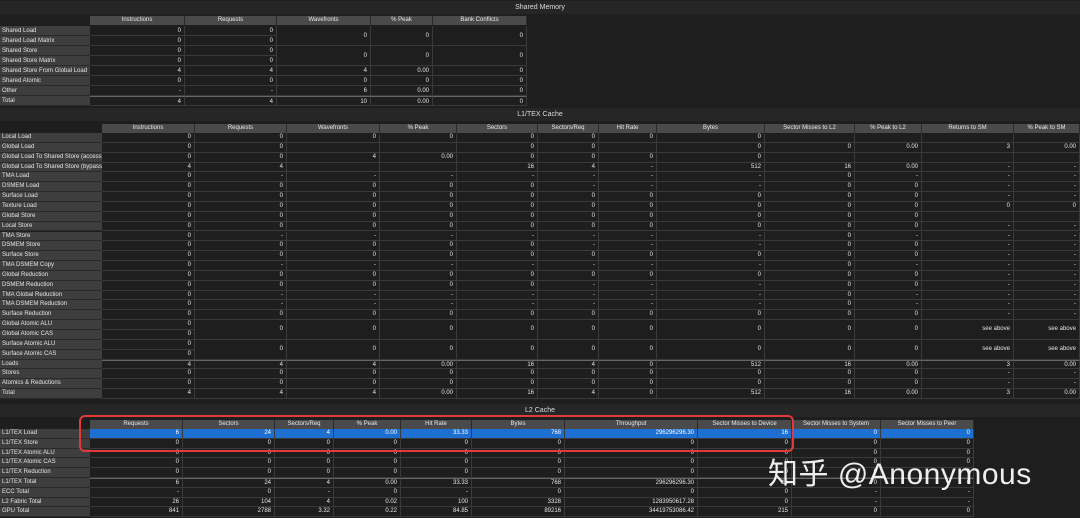  What do you see at coordinates (51, 266) in the screenshot?
I see `row-label: TMA DSMEM Copy` at bounding box center [51, 266].